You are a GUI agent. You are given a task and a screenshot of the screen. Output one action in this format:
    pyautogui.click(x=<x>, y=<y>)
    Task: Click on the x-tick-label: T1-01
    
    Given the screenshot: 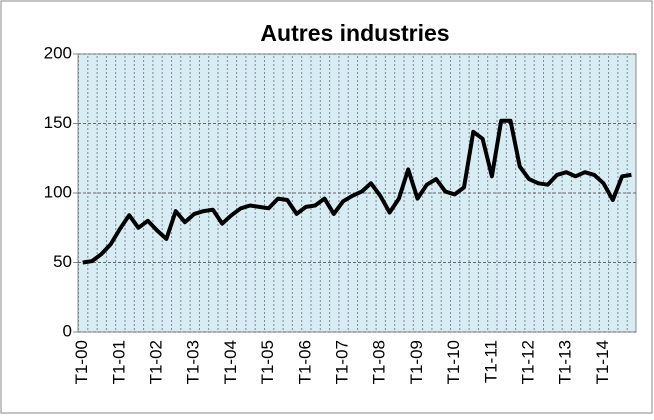 What is the action you would take?
    pyautogui.click(x=118, y=362)
    